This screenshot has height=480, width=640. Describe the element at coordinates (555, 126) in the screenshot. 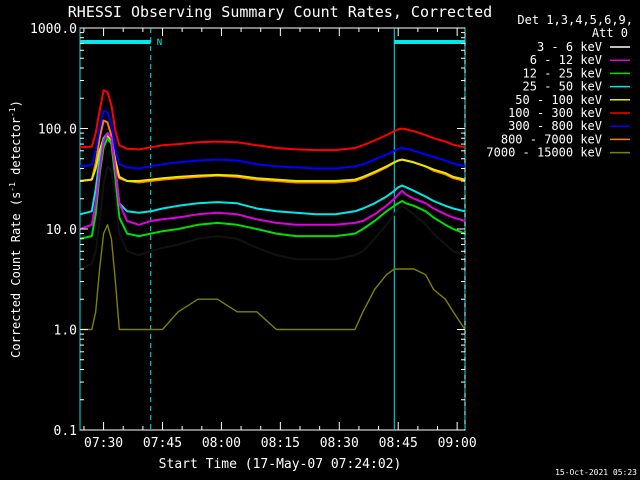

I see `legend-label: 300 - 800 keV` at that location.